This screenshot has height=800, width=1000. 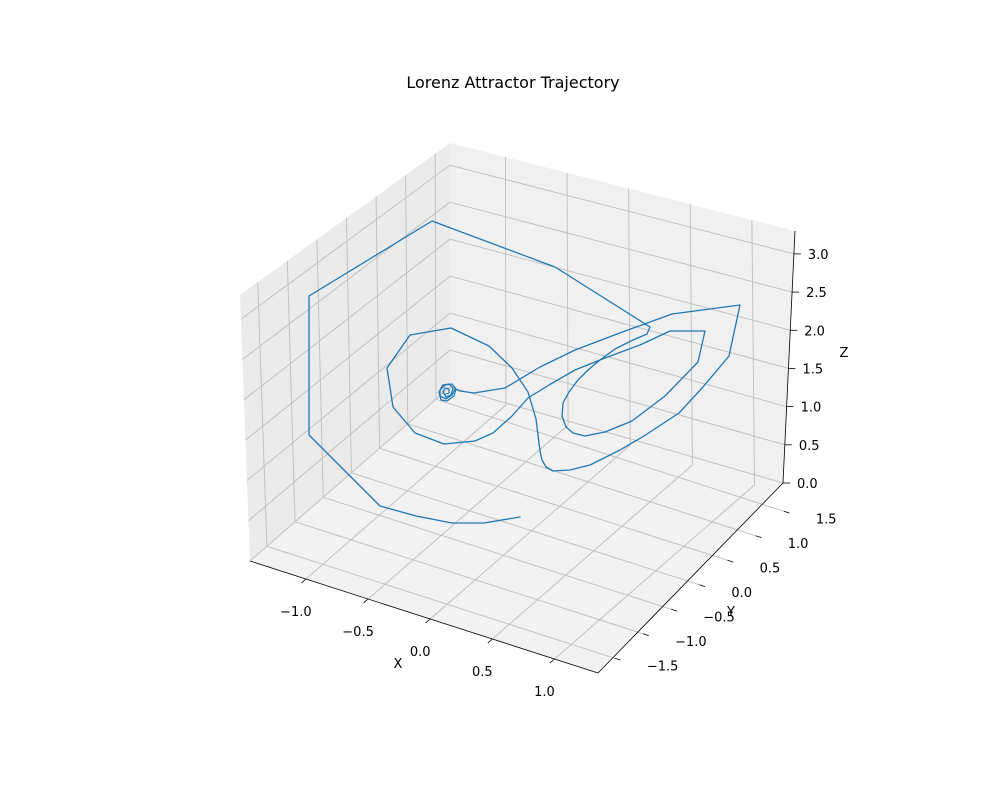 I want to click on z-tick-label: 3.0, so click(x=818, y=255).